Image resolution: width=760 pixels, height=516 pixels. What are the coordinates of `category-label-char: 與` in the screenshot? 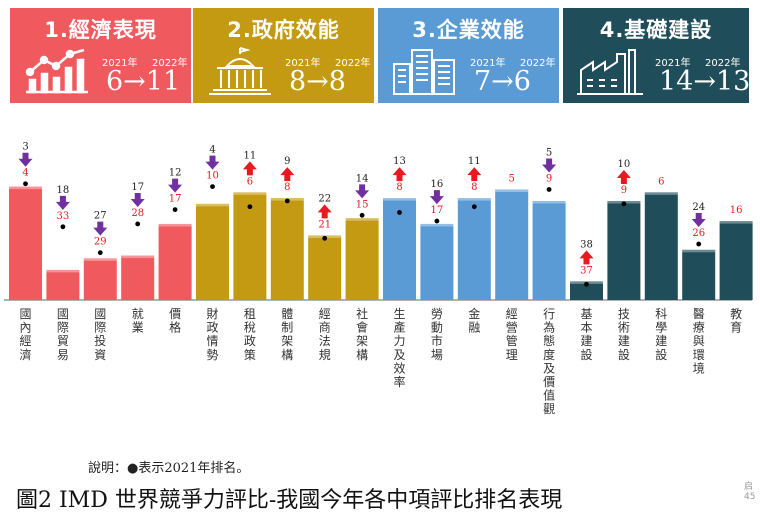 It's located at (699, 341).